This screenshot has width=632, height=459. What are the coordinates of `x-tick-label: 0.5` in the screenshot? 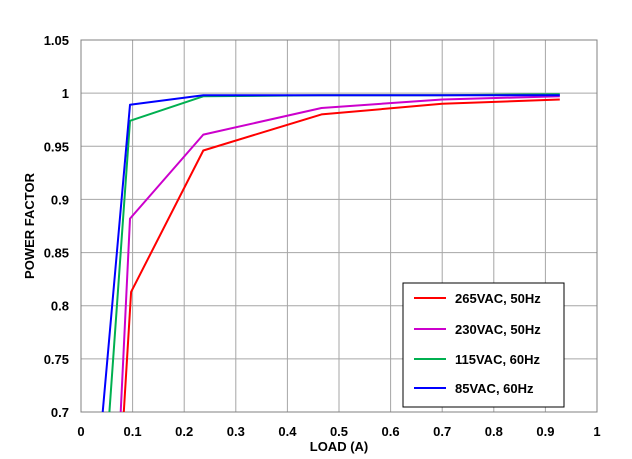 It's located at (339, 431).